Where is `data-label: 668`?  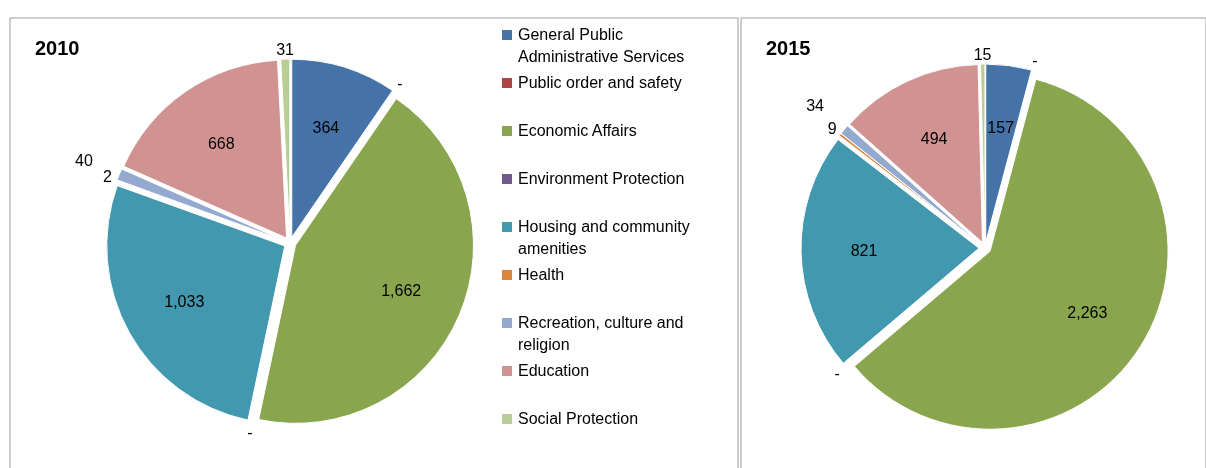
data-label: 668 is located at coordinates (221, 143).